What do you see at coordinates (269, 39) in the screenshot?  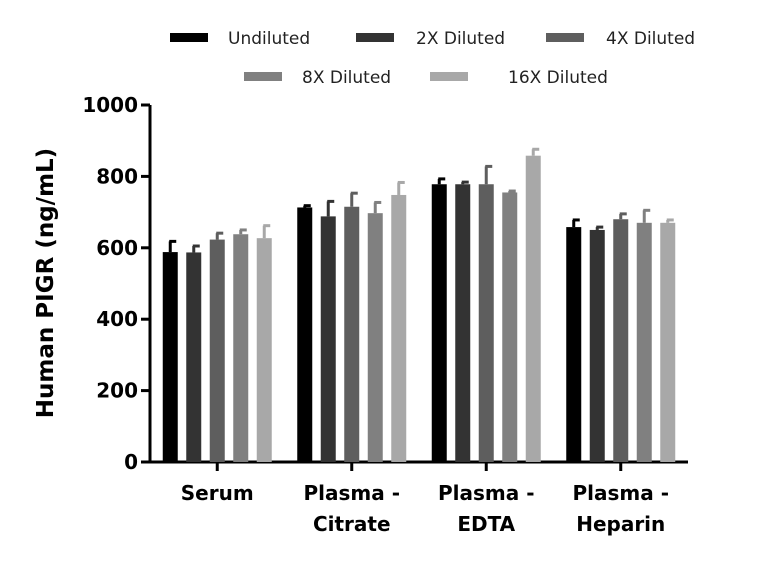 I see `legend-label: Undiluted` at bounding box center [269, 39].